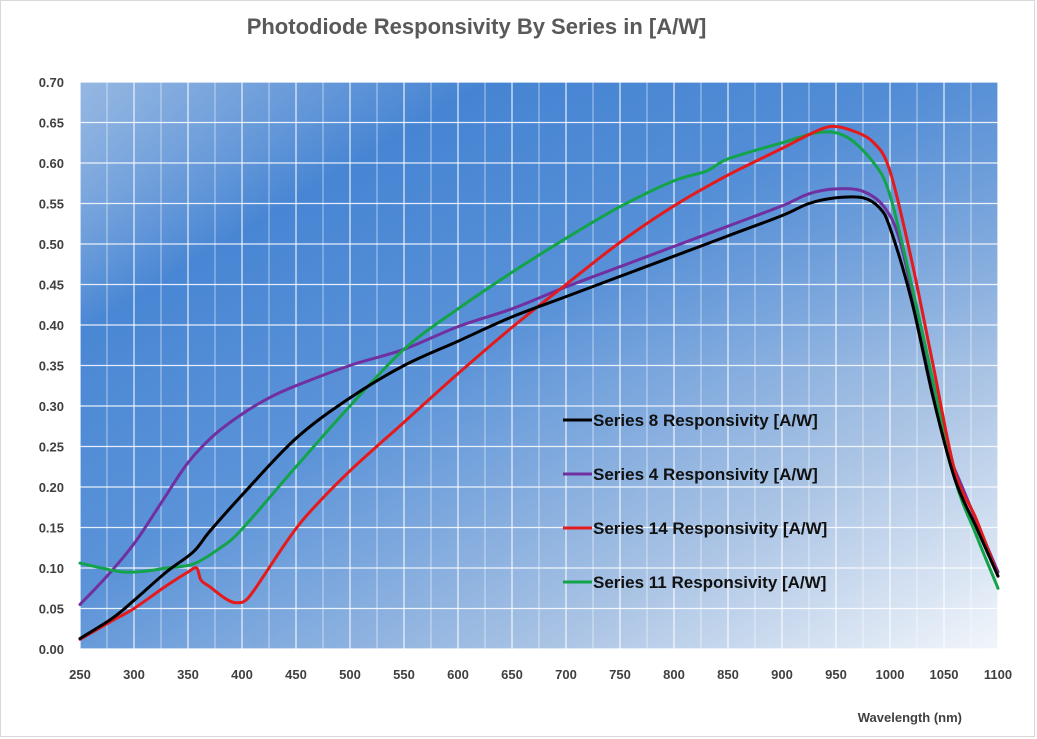 The width and height of the screenshot is (1037, 739). I want to click on x-tick-label: 900, so click(782, 674).